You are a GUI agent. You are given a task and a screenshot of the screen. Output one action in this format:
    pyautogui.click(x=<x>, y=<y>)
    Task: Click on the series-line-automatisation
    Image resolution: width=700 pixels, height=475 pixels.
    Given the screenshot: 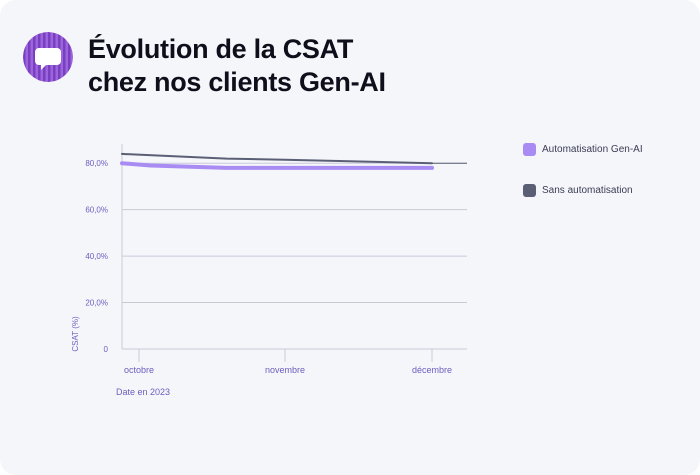 What is the action you would take?
    pyautogui.click(x=277, y=165)
    